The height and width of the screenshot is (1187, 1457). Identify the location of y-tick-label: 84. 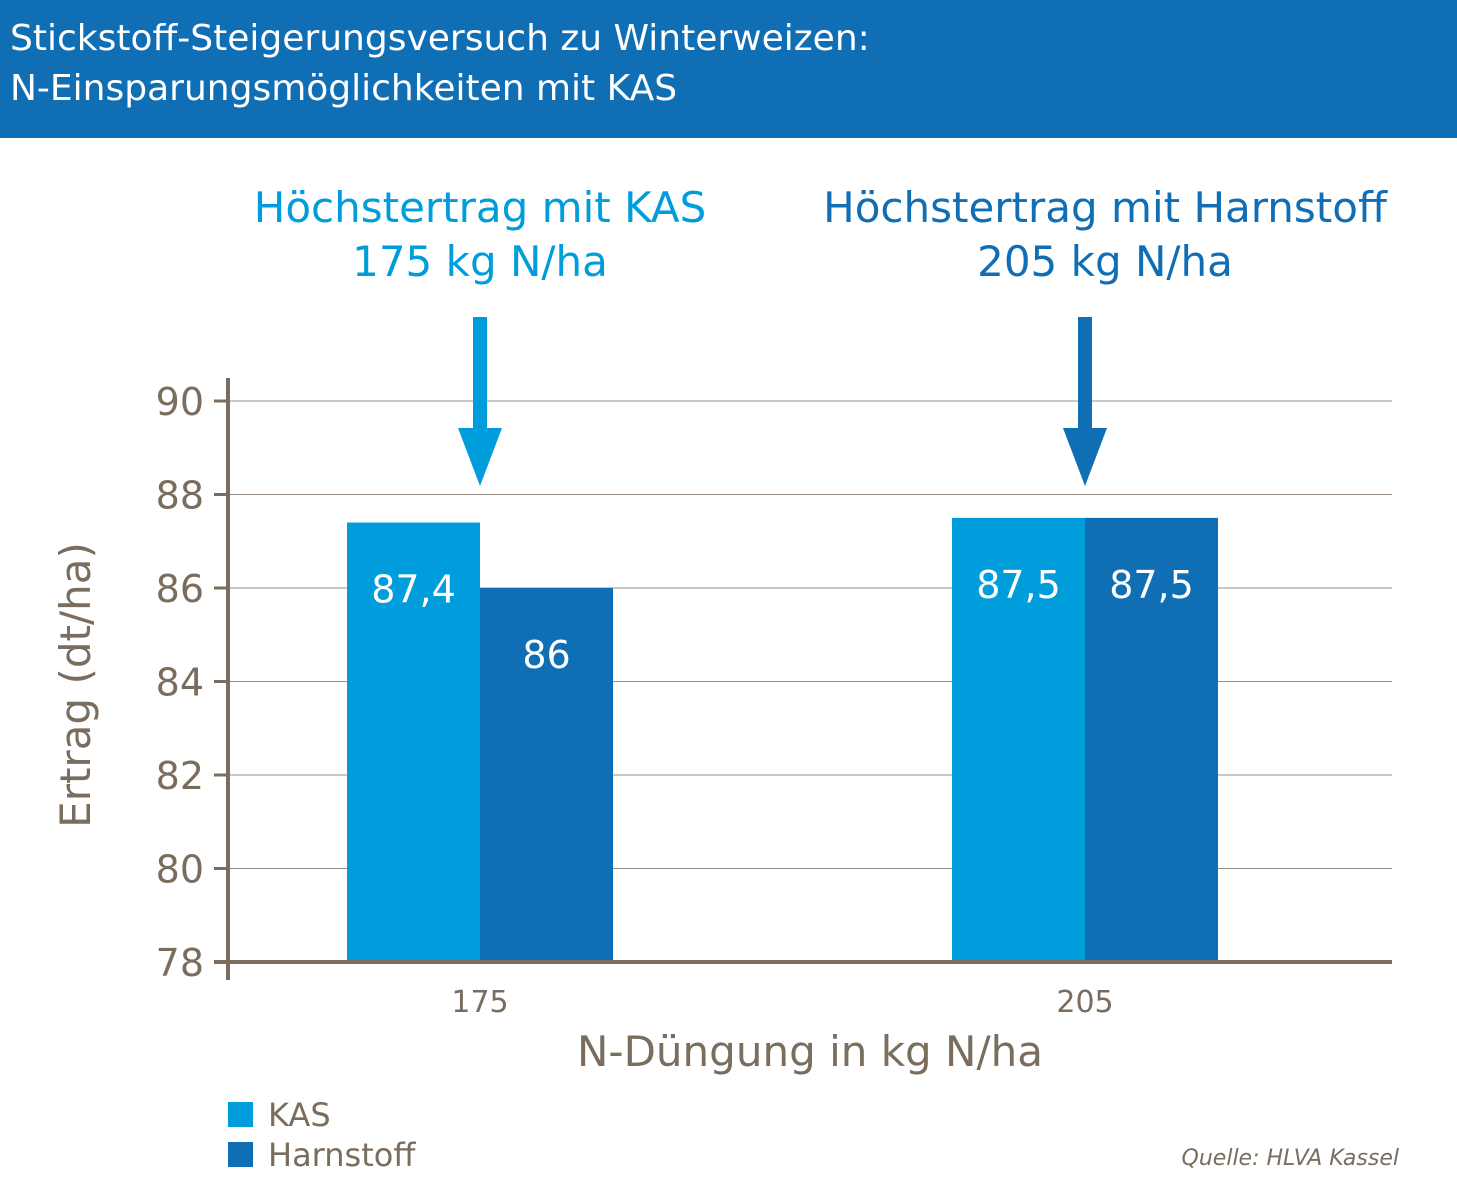
(180, 683).